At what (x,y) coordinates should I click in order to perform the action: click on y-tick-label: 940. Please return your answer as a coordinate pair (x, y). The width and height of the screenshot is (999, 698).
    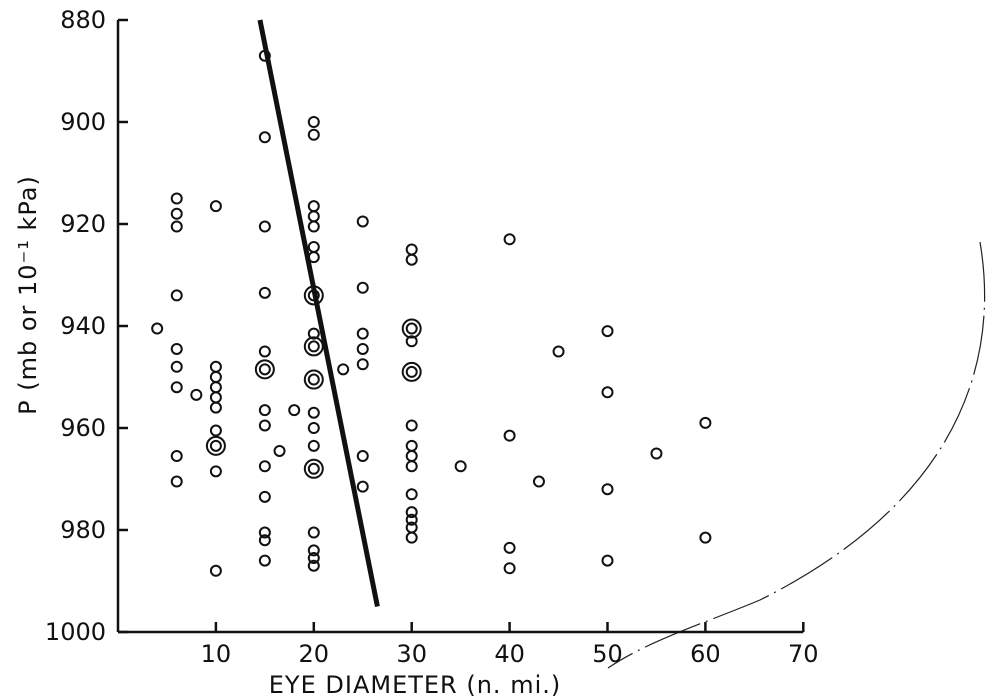
    Looking at the image, I should click on (83, 326).